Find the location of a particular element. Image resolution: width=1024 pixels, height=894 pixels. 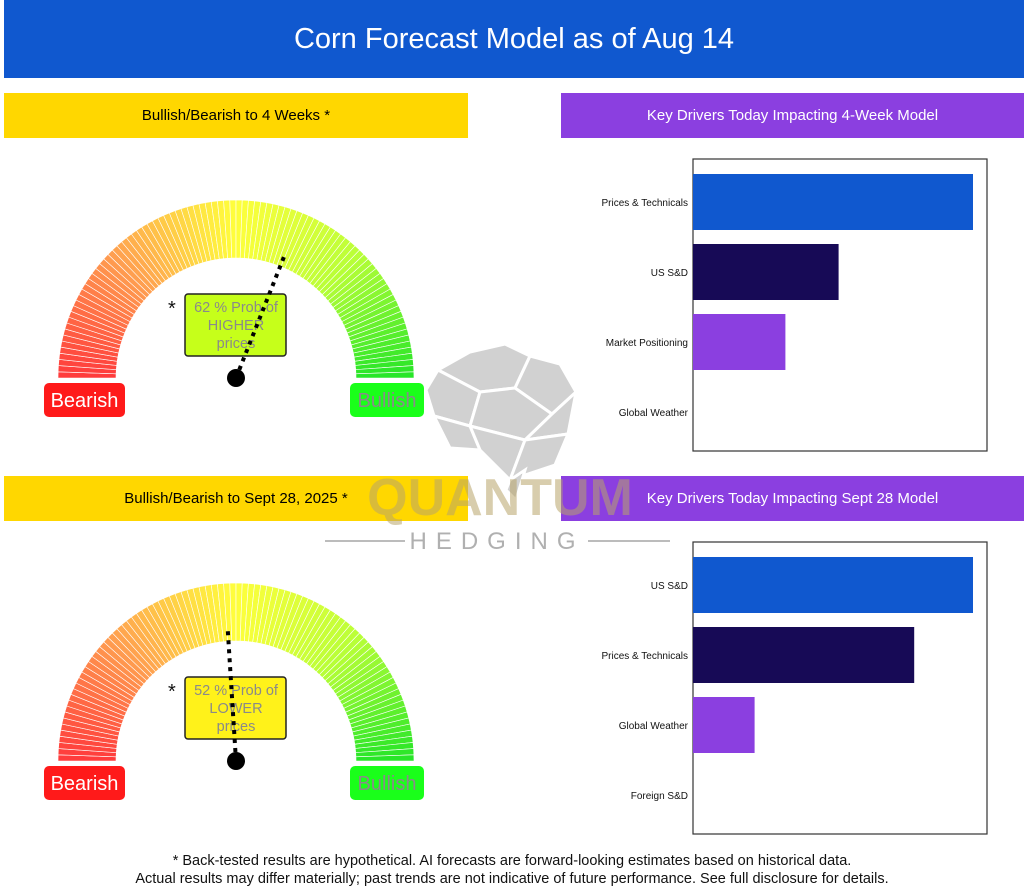

probability-box: 52 % Prob of LOWER prices is located at coordinates (235, 708).